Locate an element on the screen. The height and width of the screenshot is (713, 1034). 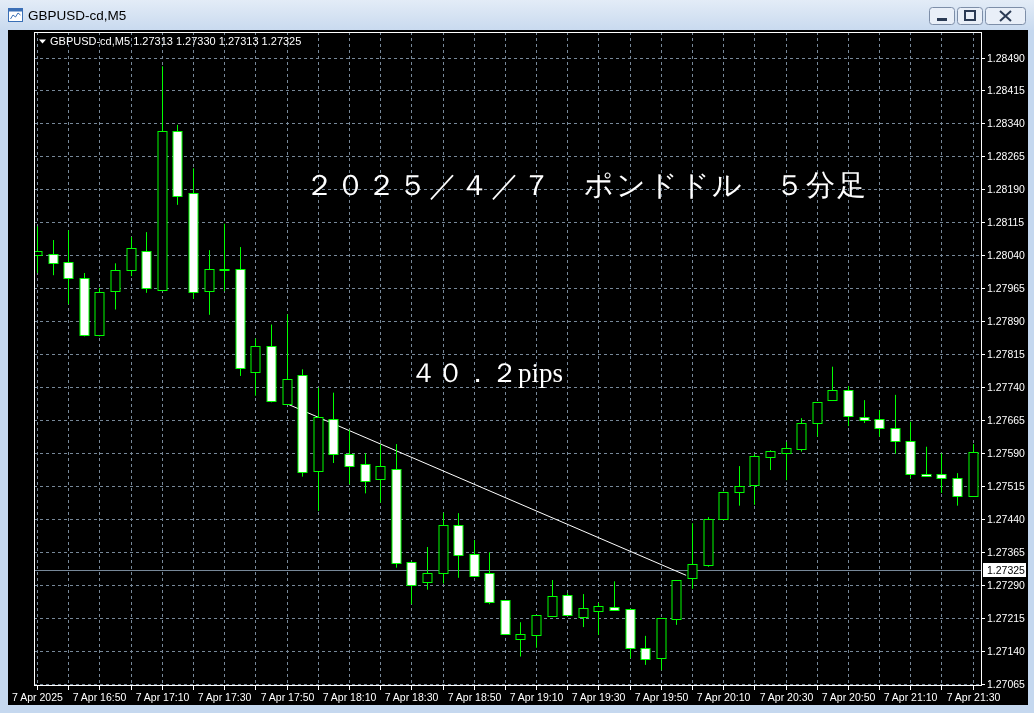
y-tick-label: 1.28415 is located at coordinates (1006, 90).